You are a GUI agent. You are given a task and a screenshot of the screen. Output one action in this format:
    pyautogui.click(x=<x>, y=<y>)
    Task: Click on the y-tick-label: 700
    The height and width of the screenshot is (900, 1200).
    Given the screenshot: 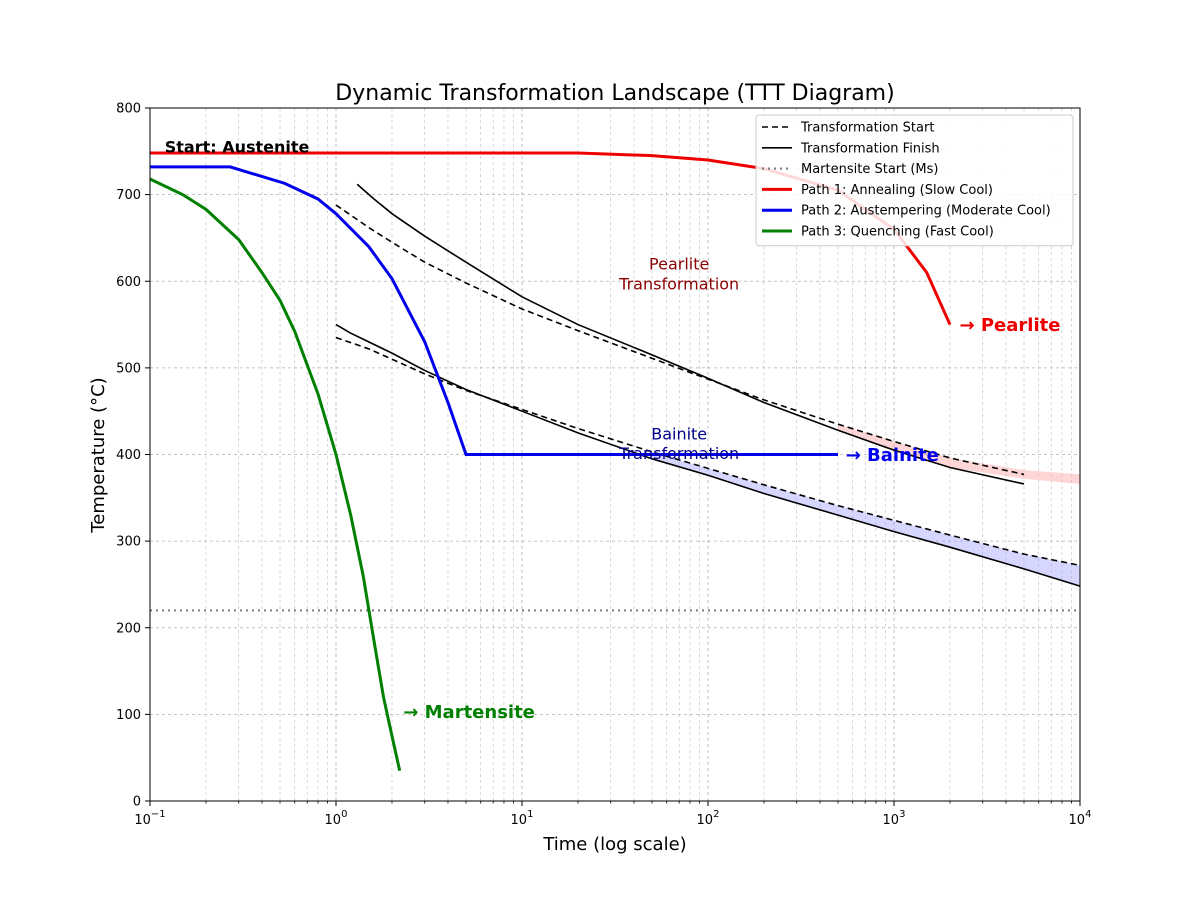 What is the action you would take?
    pyautogui.click(x=128, y=195)
    